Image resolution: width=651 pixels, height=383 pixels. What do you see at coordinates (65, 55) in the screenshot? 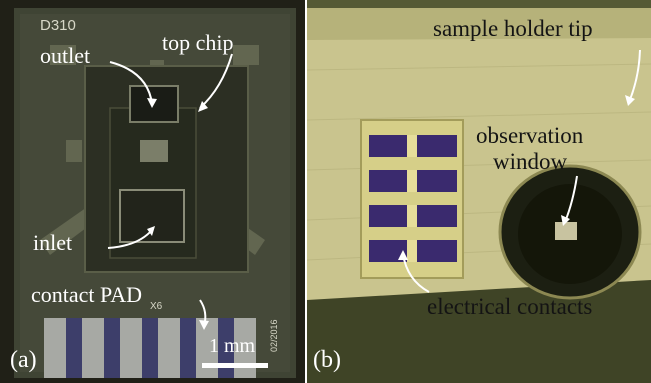
I see `outlet-label: outlet` at bounding box center [65, 55].